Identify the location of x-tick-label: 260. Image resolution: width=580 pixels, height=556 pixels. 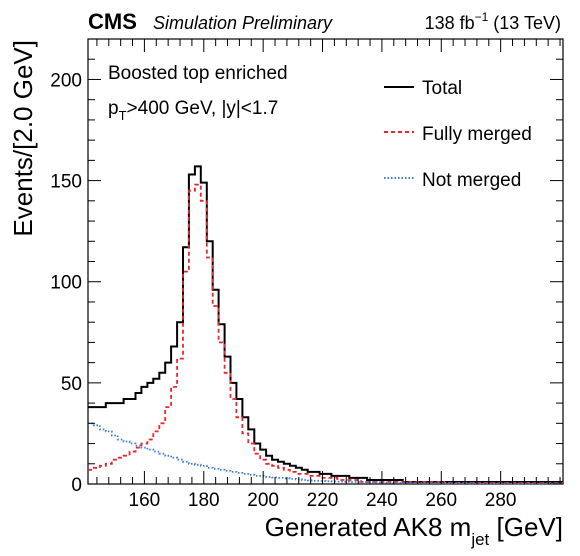
(441, 500).